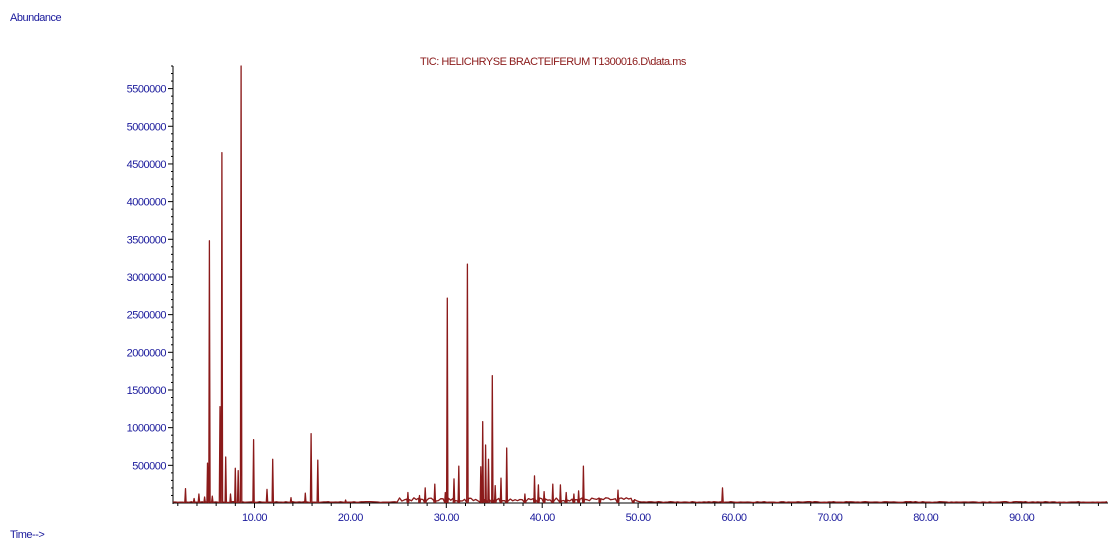 The width and height of the screenshot is (1111, 541). Describe the element at coordinates (147, 203) in the screenshot. I see `y-tick-label: 4000000` at that location.